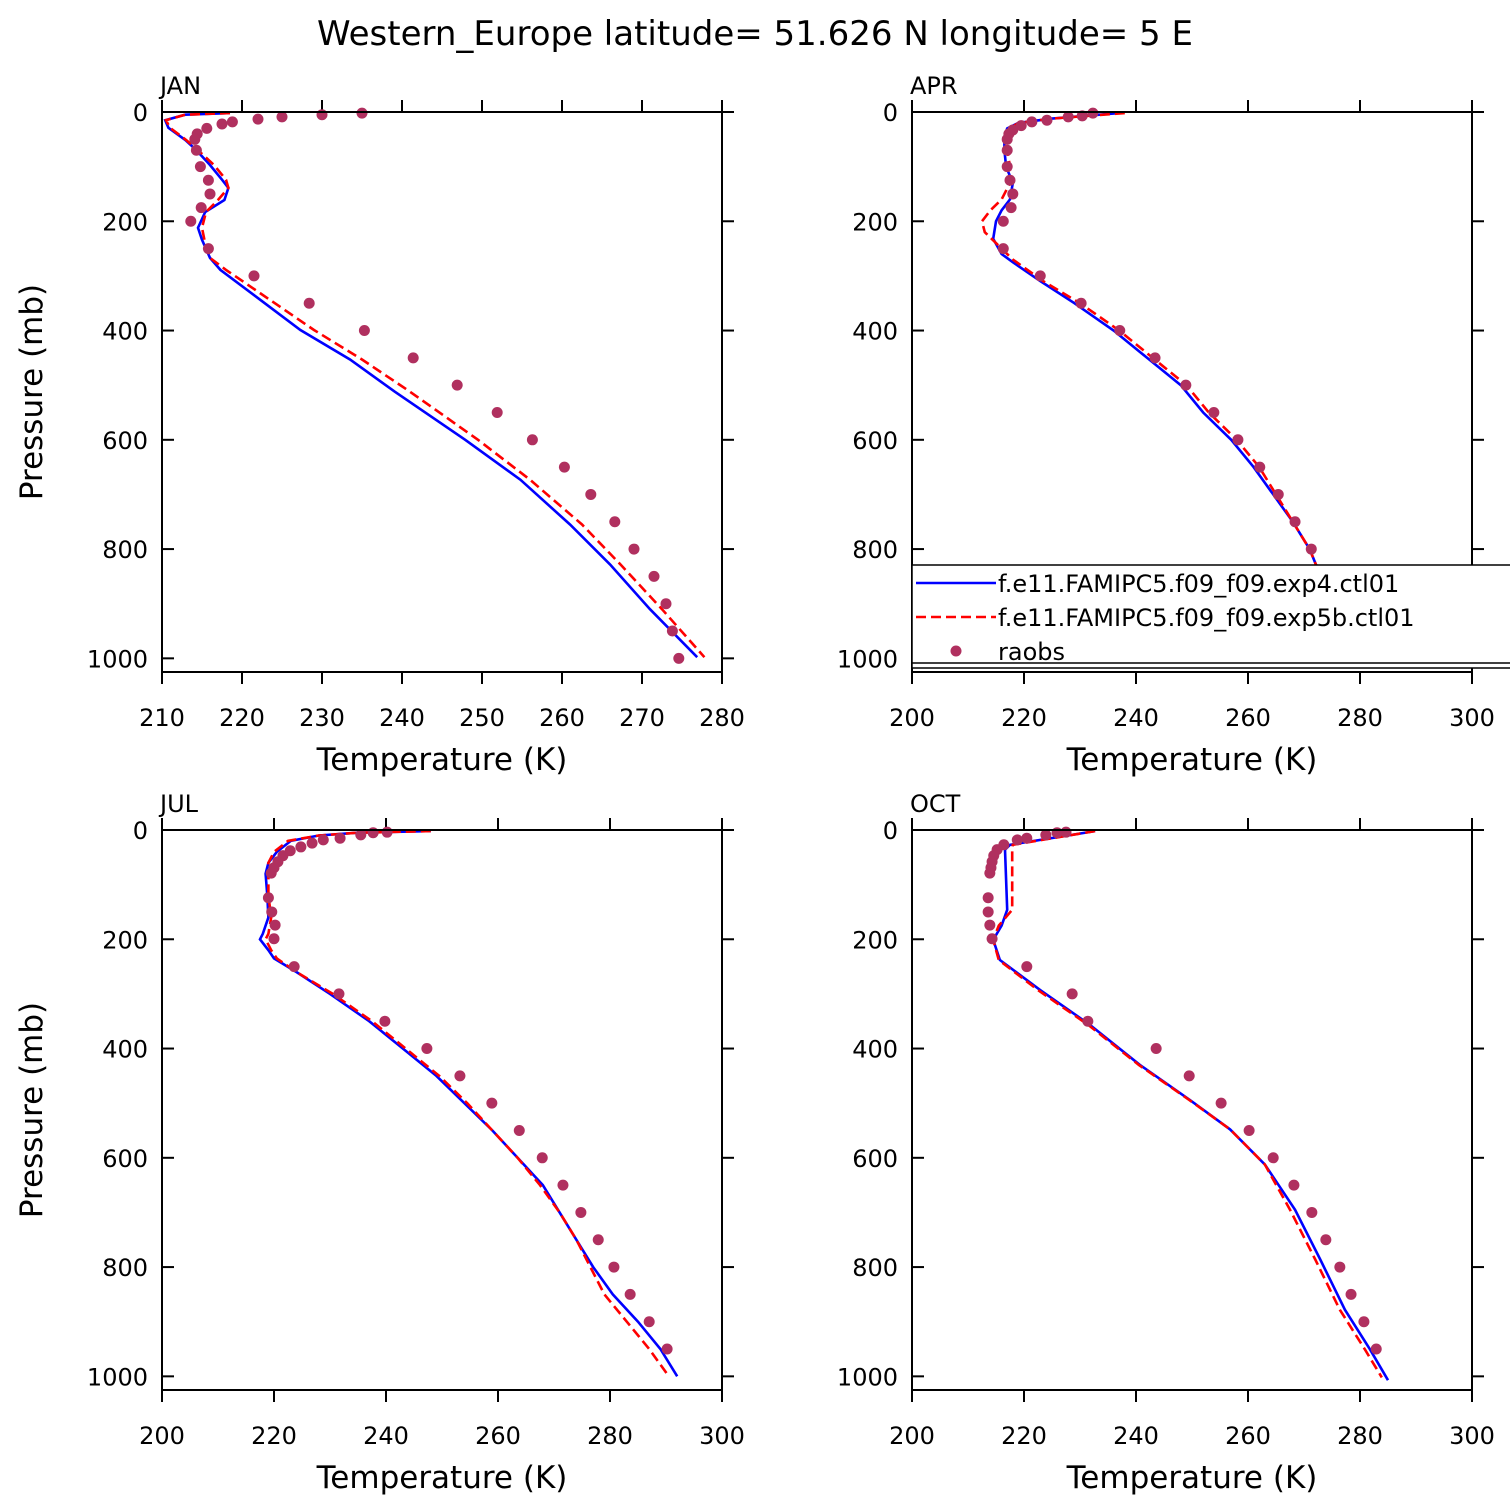  What do you see at coordinates (125, 1159) in the screenshot?
I see `y-tick-label: 600` at bounding box center [125, 1159].